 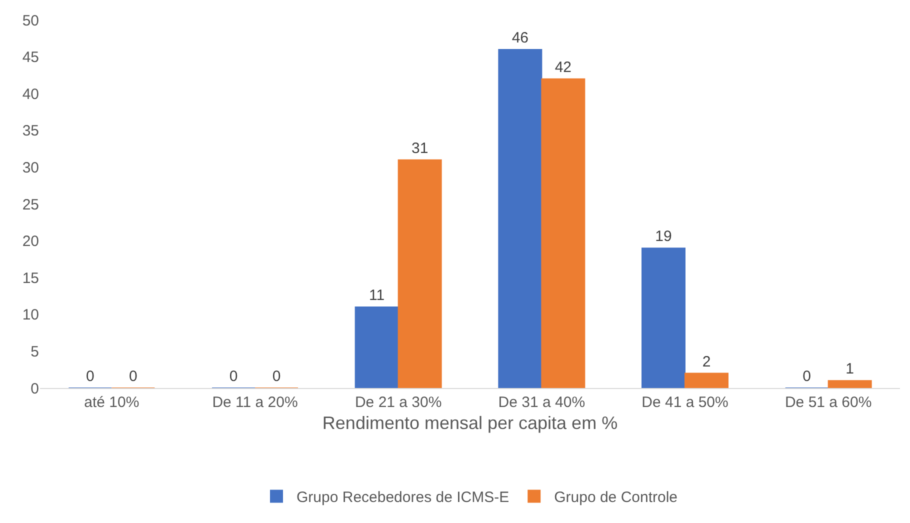 I want to click on data-label: 1, so click(x=850, y=369).